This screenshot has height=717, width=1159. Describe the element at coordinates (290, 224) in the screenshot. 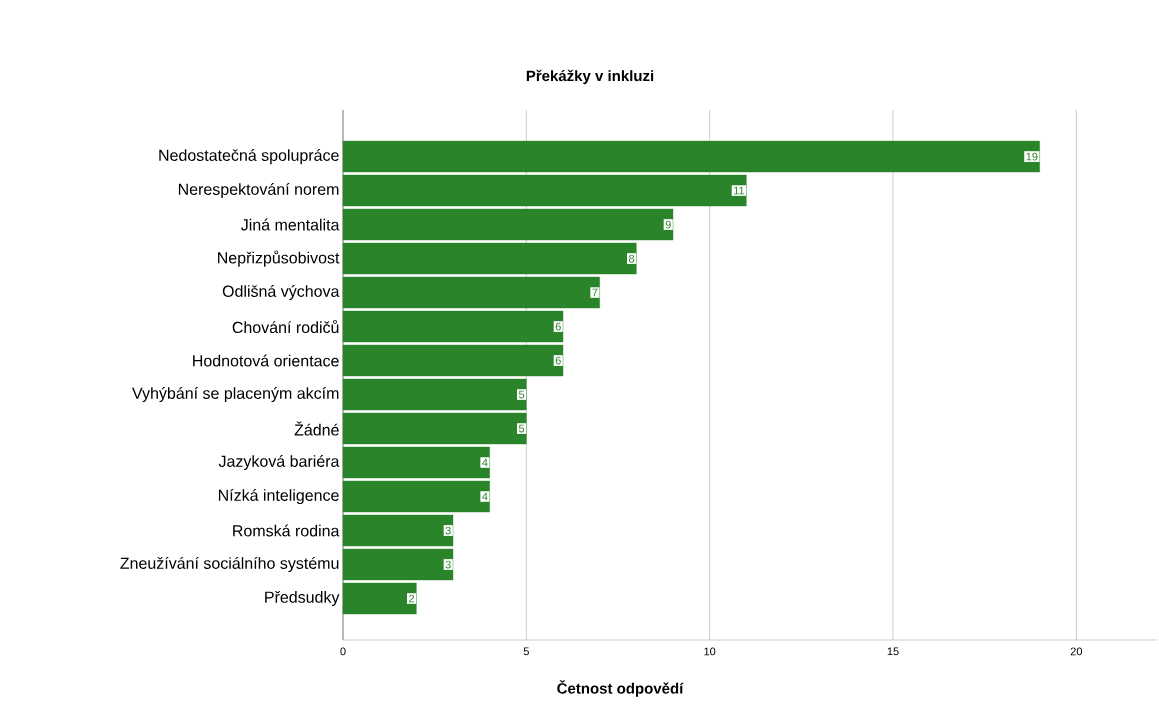

I see `y-tick-label: Jiná mentalita` at that location.